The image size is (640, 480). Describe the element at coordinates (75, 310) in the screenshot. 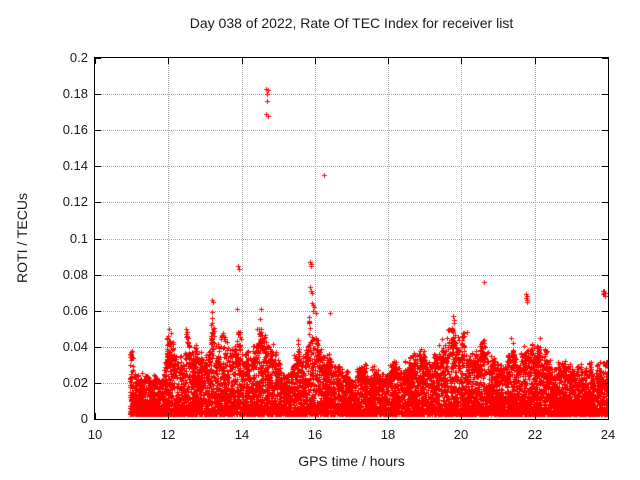

I see `y-tick-label: 0.06` at that location.